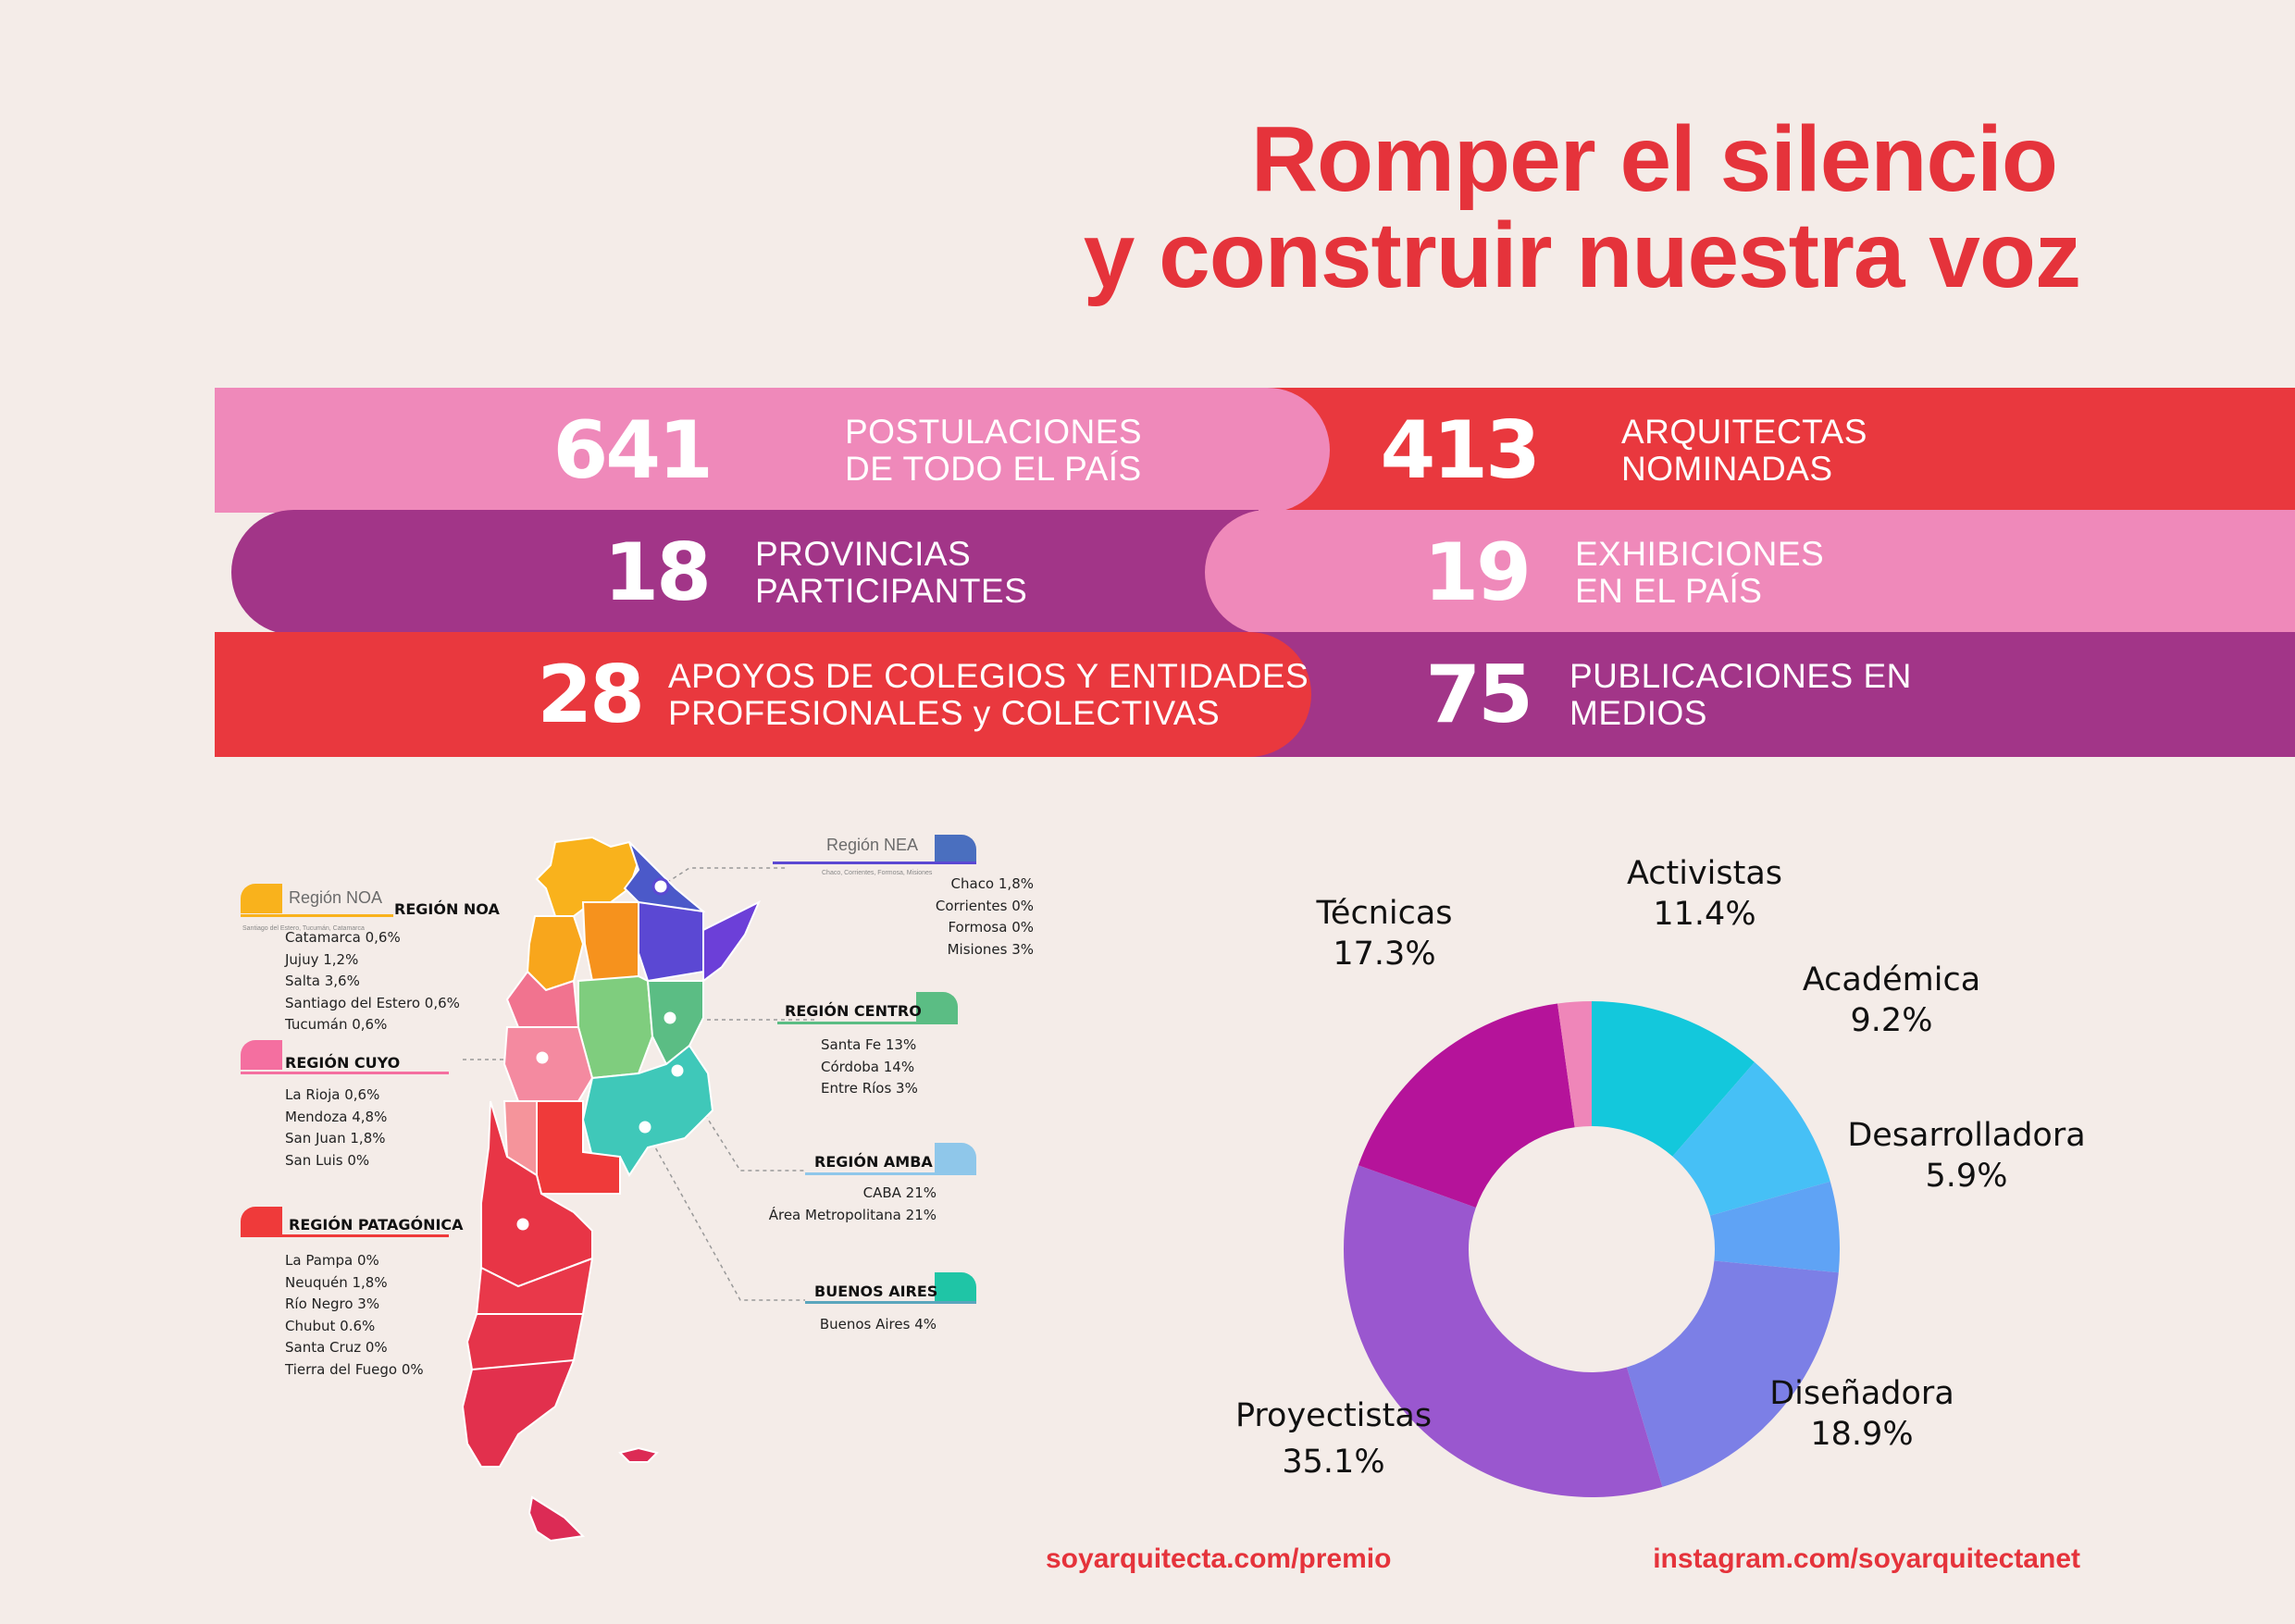 This screenshot has width=2295, height=1624. I want to click on donut-label-value: 5.9%, so click(1966, 1176).